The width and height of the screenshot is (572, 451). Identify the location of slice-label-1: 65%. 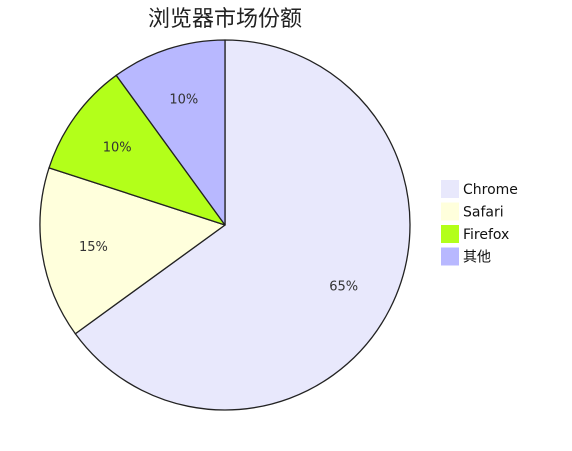
(343, 287).